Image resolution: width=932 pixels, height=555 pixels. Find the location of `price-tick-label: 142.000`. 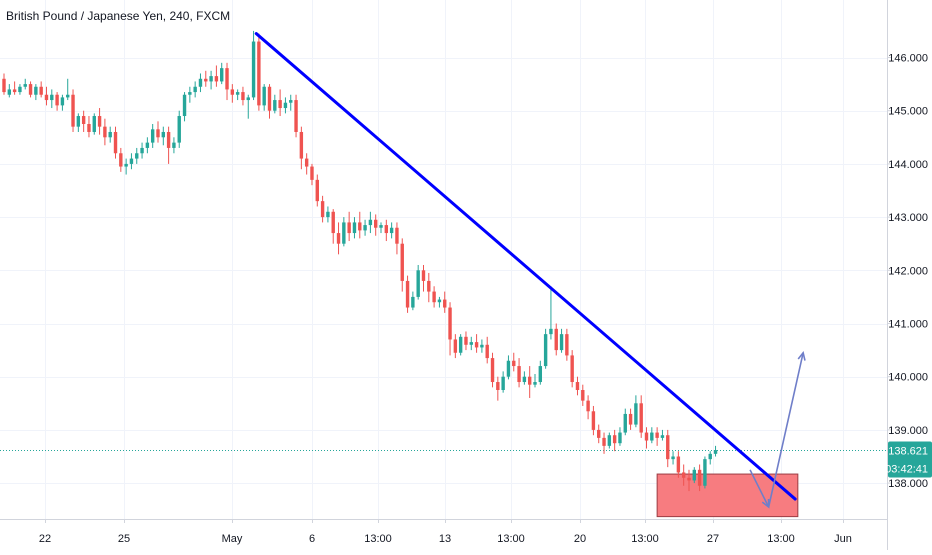

price-tick-label: 142.000 is located at coordinates (908, 271).